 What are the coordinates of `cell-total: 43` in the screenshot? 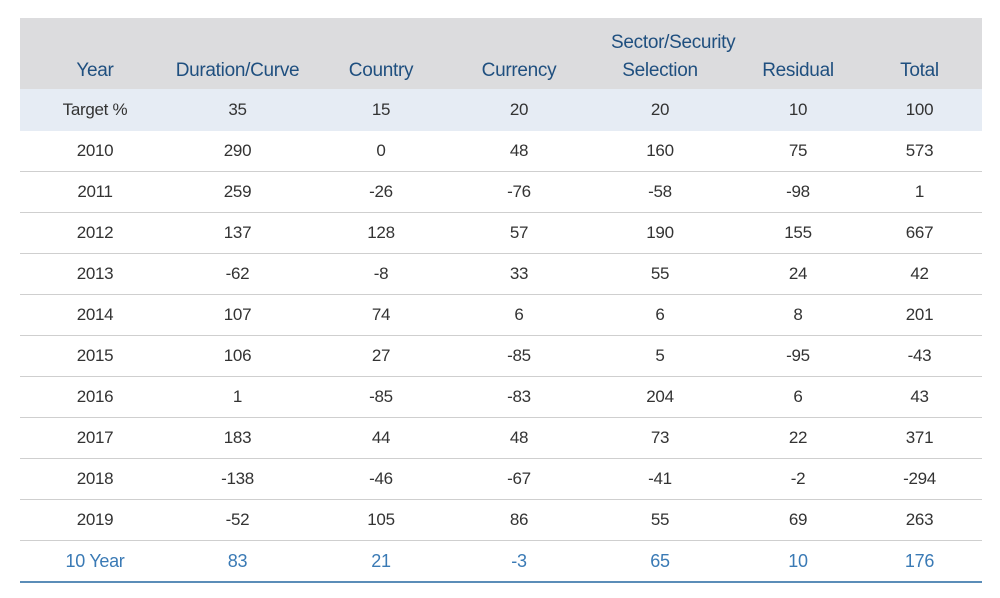 It's located at (919, 397).